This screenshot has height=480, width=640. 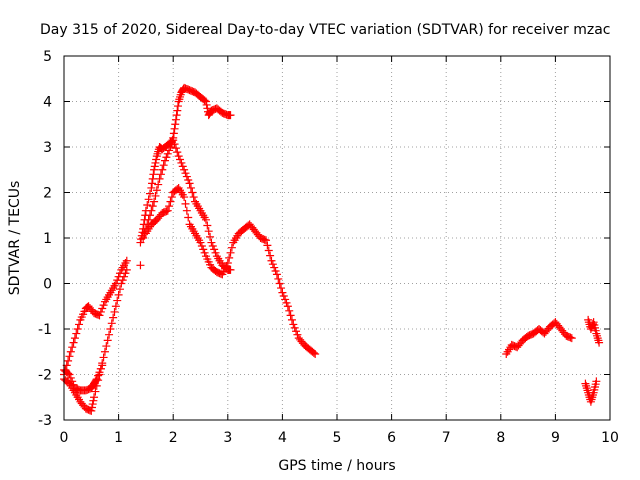 What do you see at coordinates (45, 330) in the screenshot?
I see `y-tick-label: -1` at bounding box center [45, 330].